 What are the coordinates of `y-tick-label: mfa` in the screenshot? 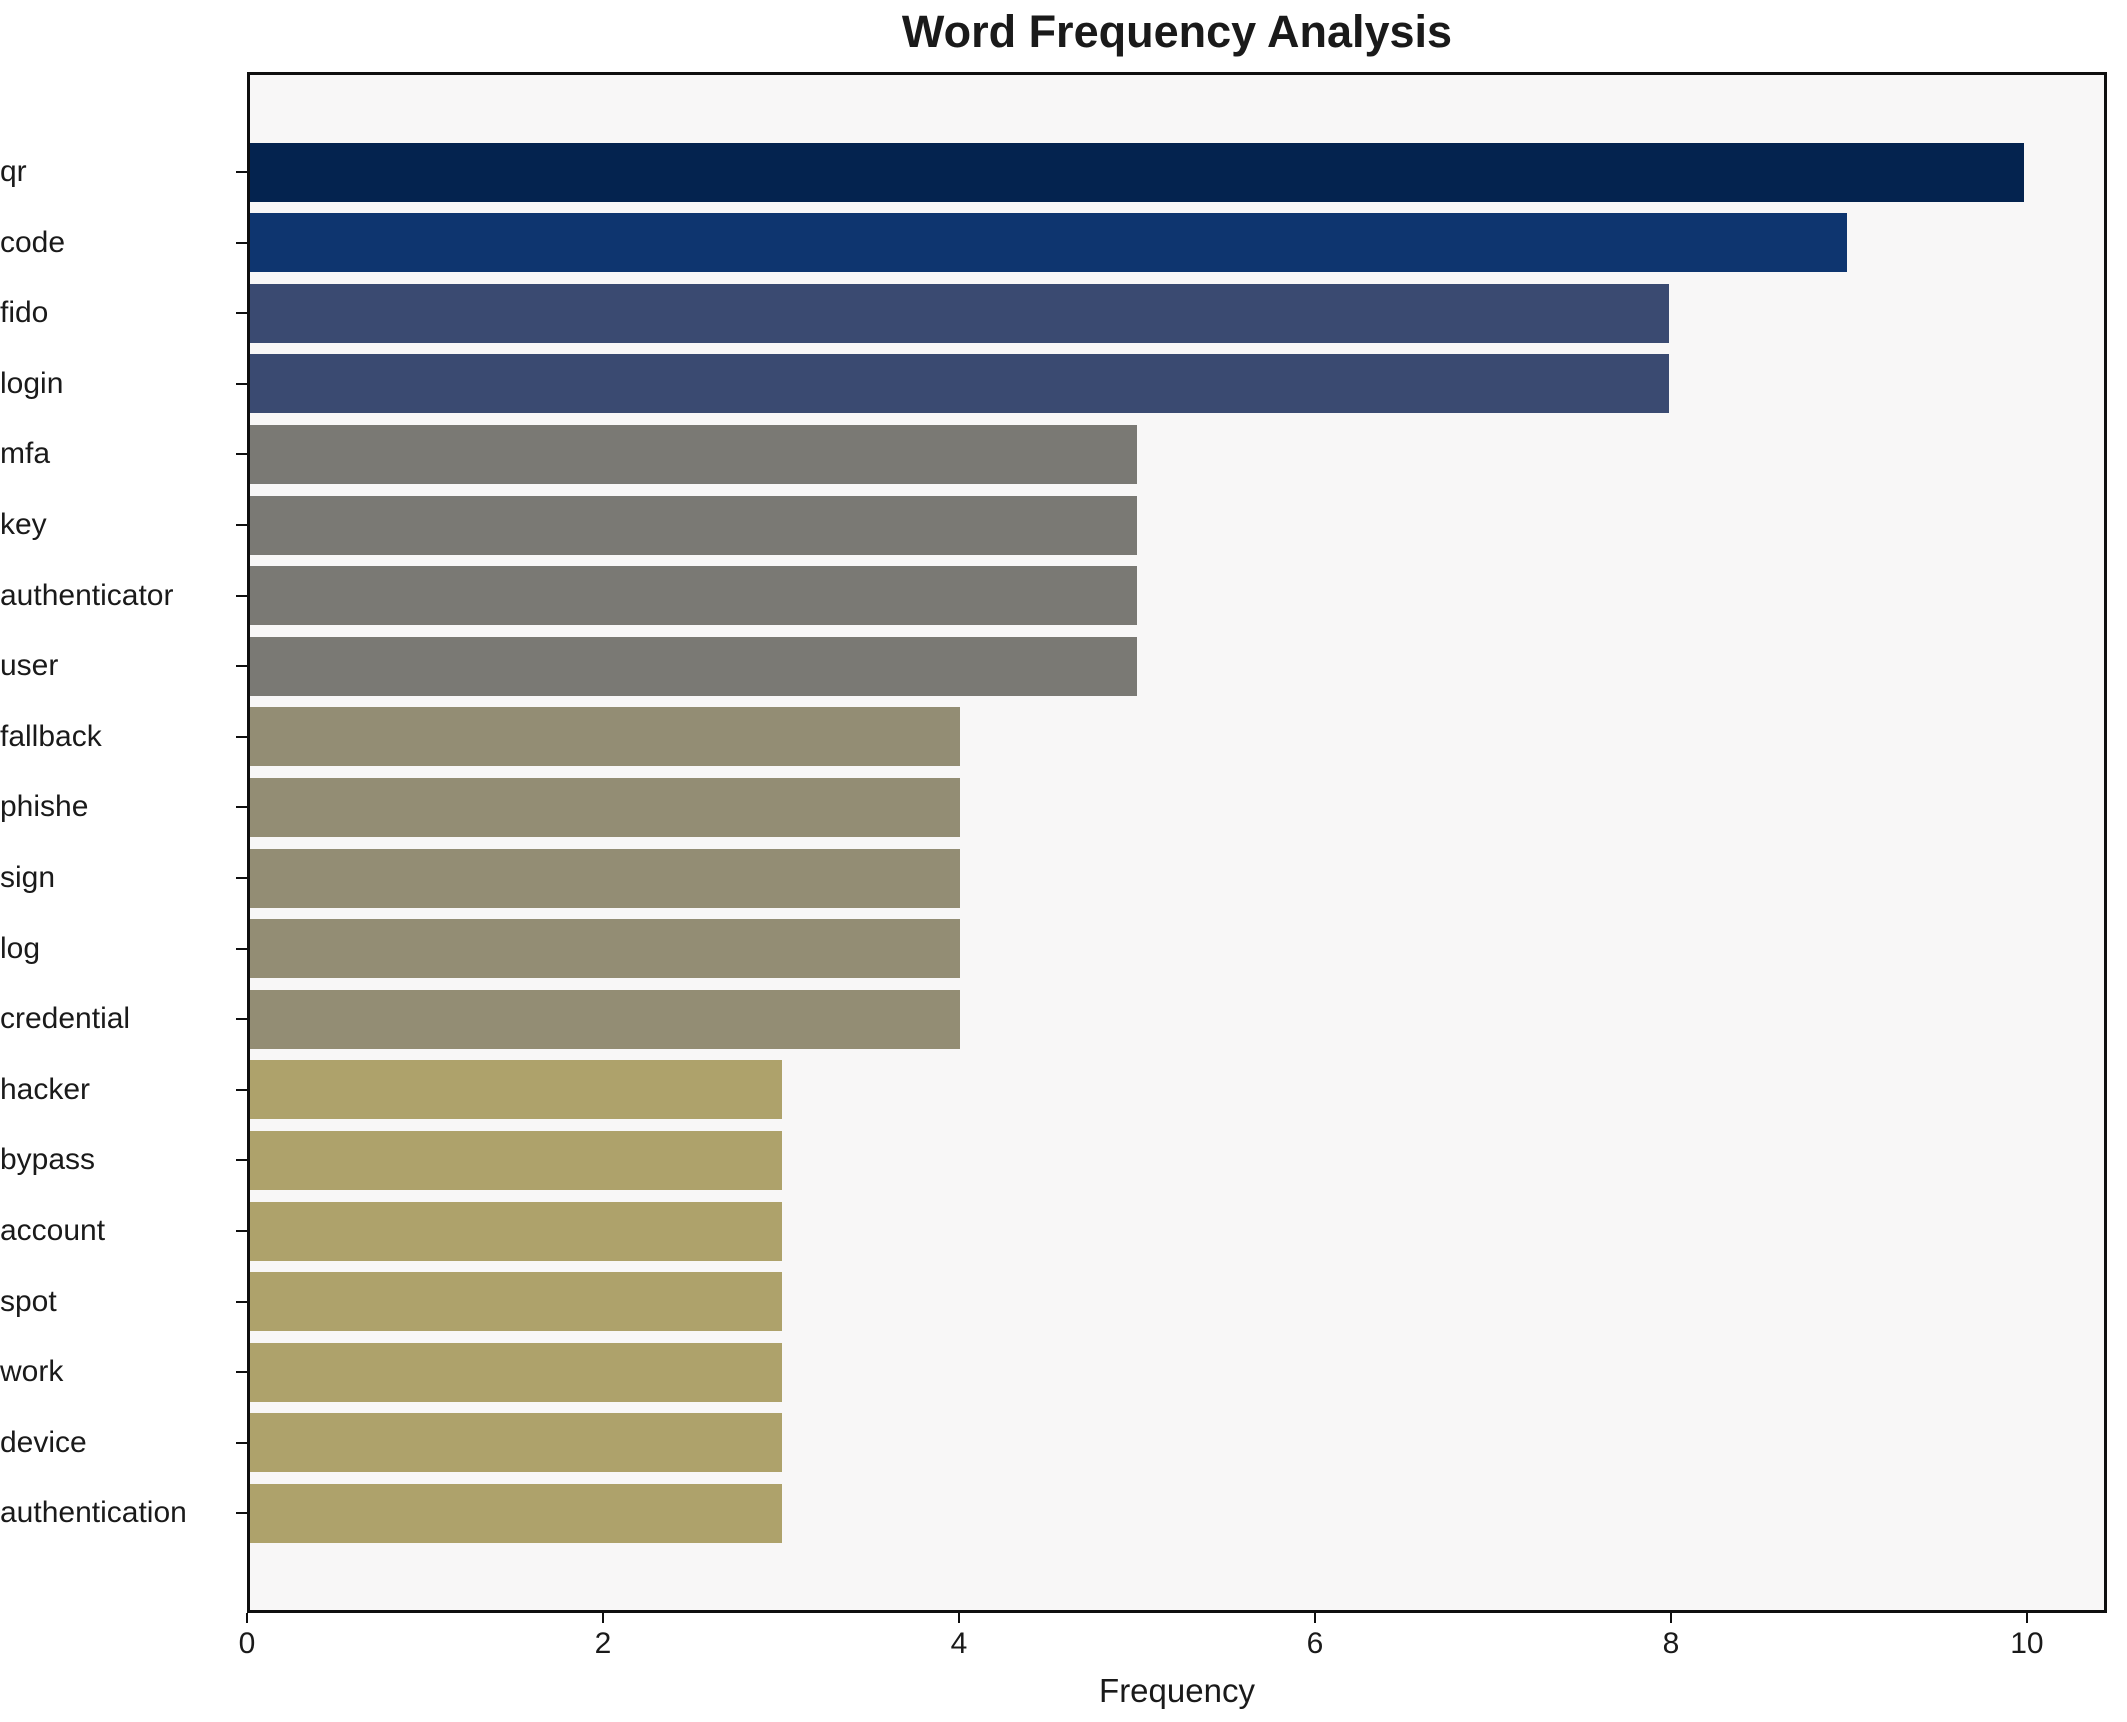 It's located at (25, 454).